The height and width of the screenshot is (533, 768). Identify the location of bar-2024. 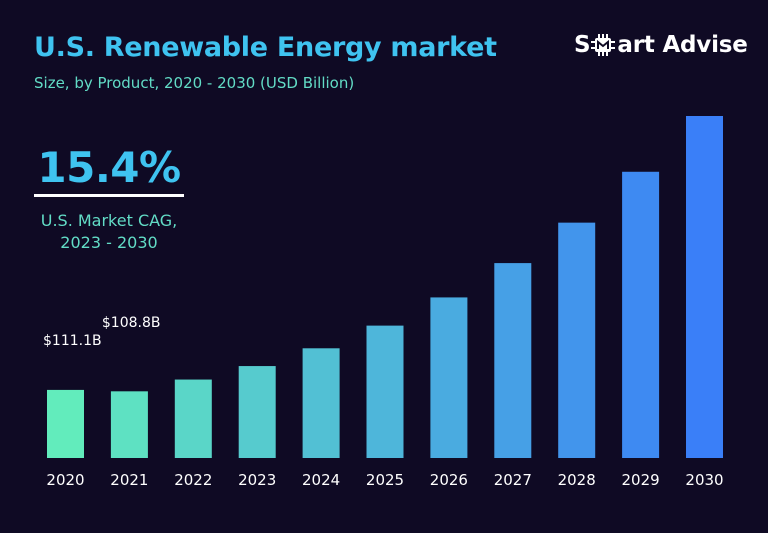
(321, 403).